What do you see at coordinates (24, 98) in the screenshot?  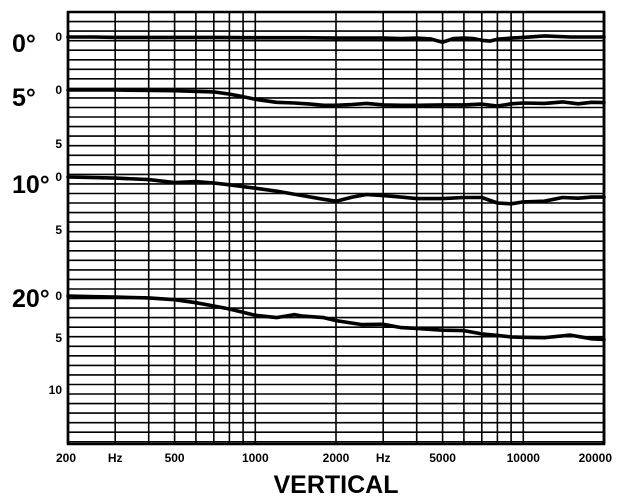 I see `angle-label: 5°` at bounding box center [24, 98].